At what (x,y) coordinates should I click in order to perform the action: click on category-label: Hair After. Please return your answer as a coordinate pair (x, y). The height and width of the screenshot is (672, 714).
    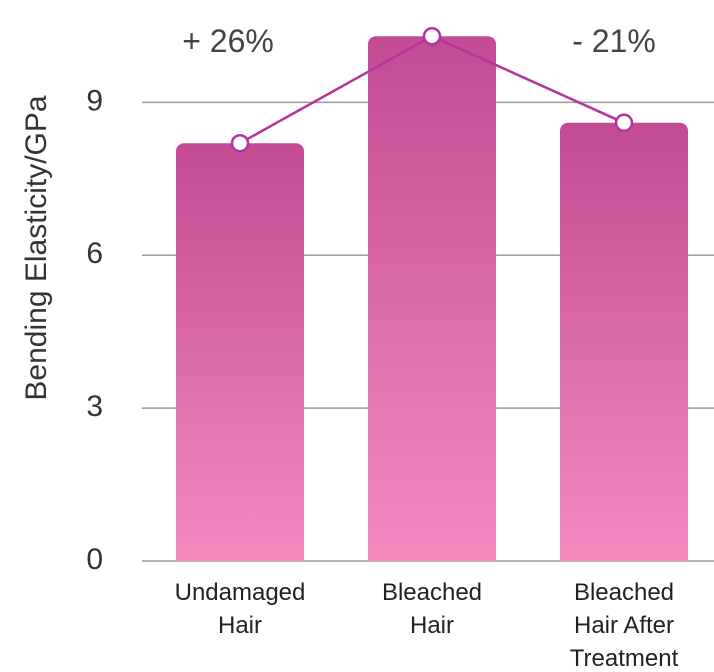
    Looking at the image, I should click on (624, 625).